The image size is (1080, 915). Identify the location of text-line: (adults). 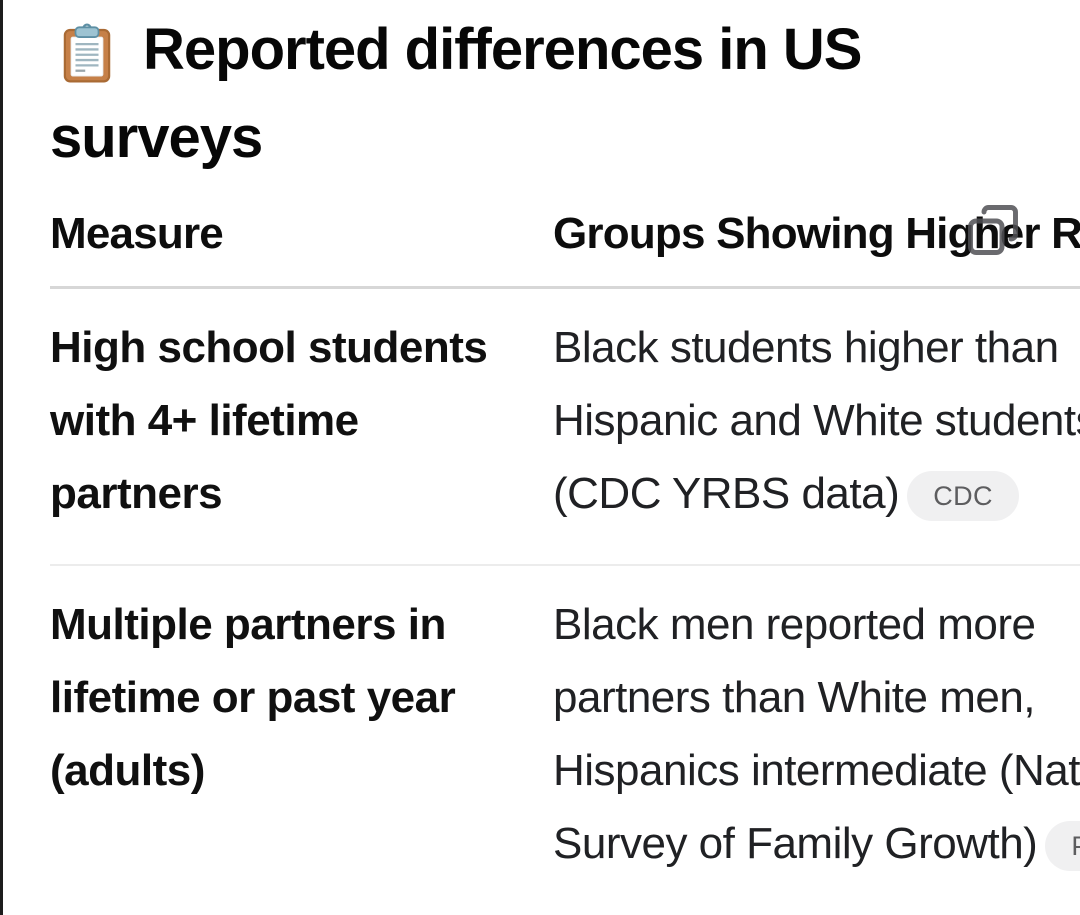
(127, 770).